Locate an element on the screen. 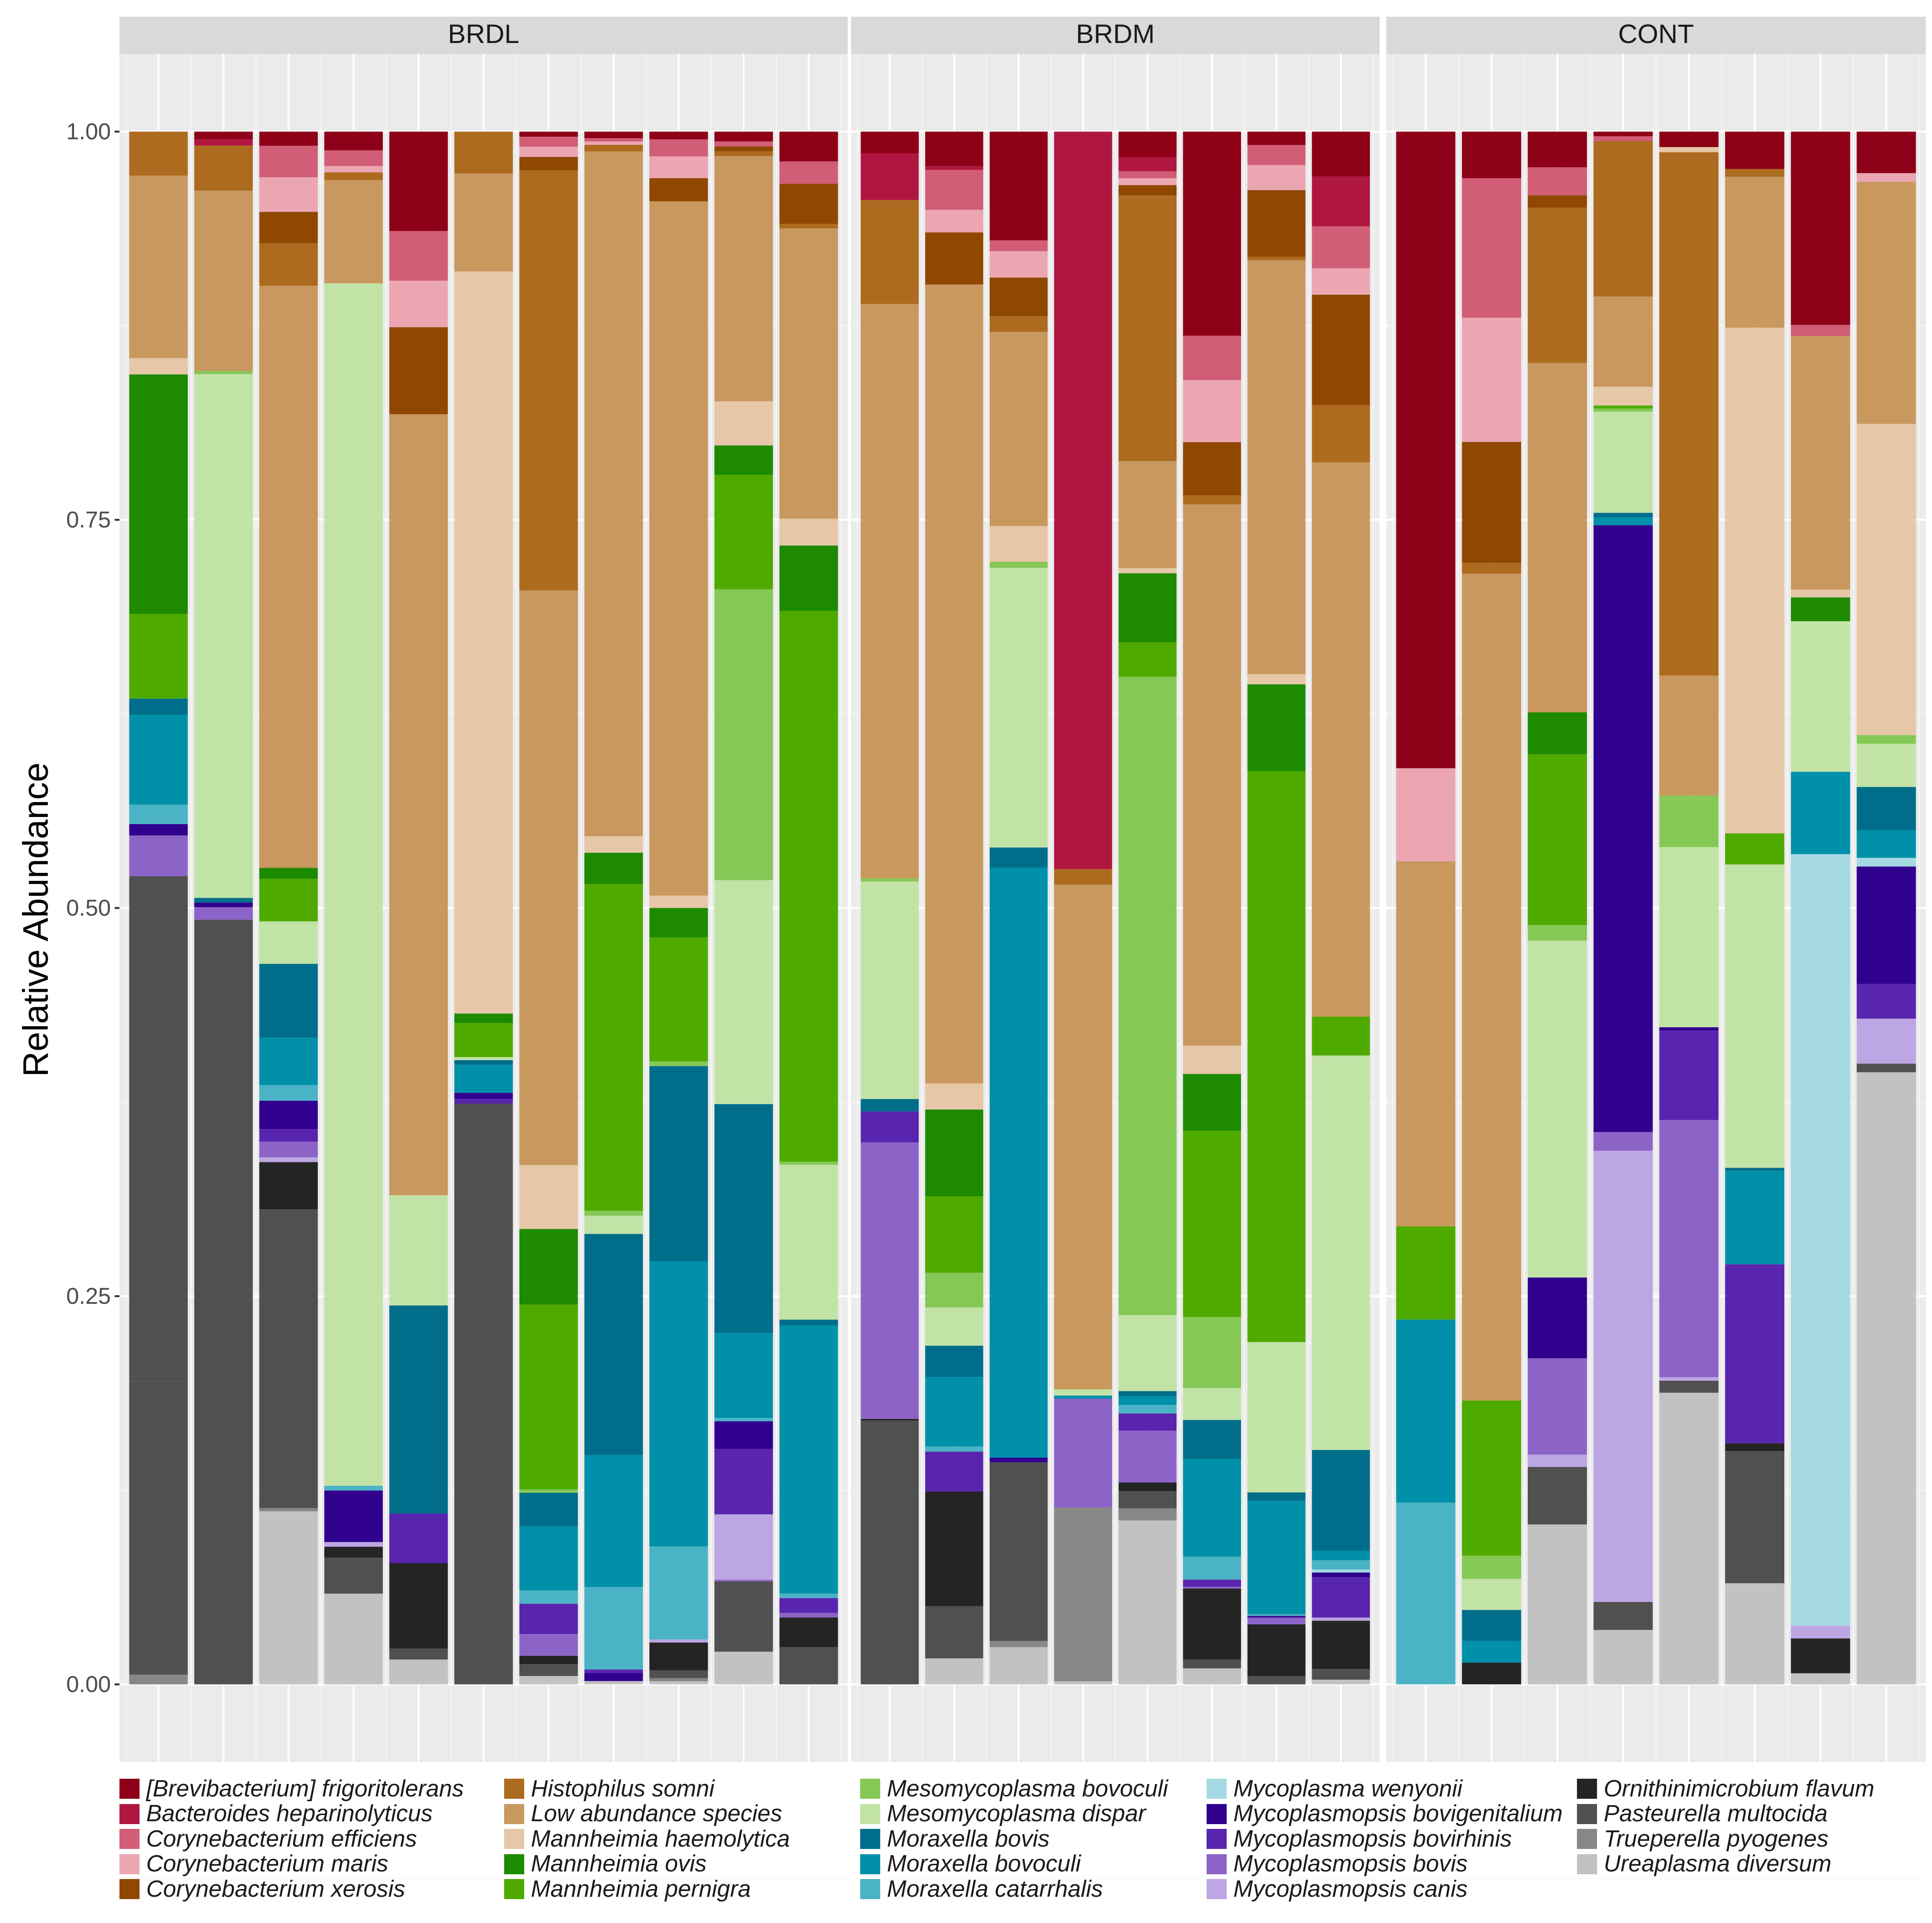  legend-label: Corynebacterium xerosis is located at coordinates (275, 1889).